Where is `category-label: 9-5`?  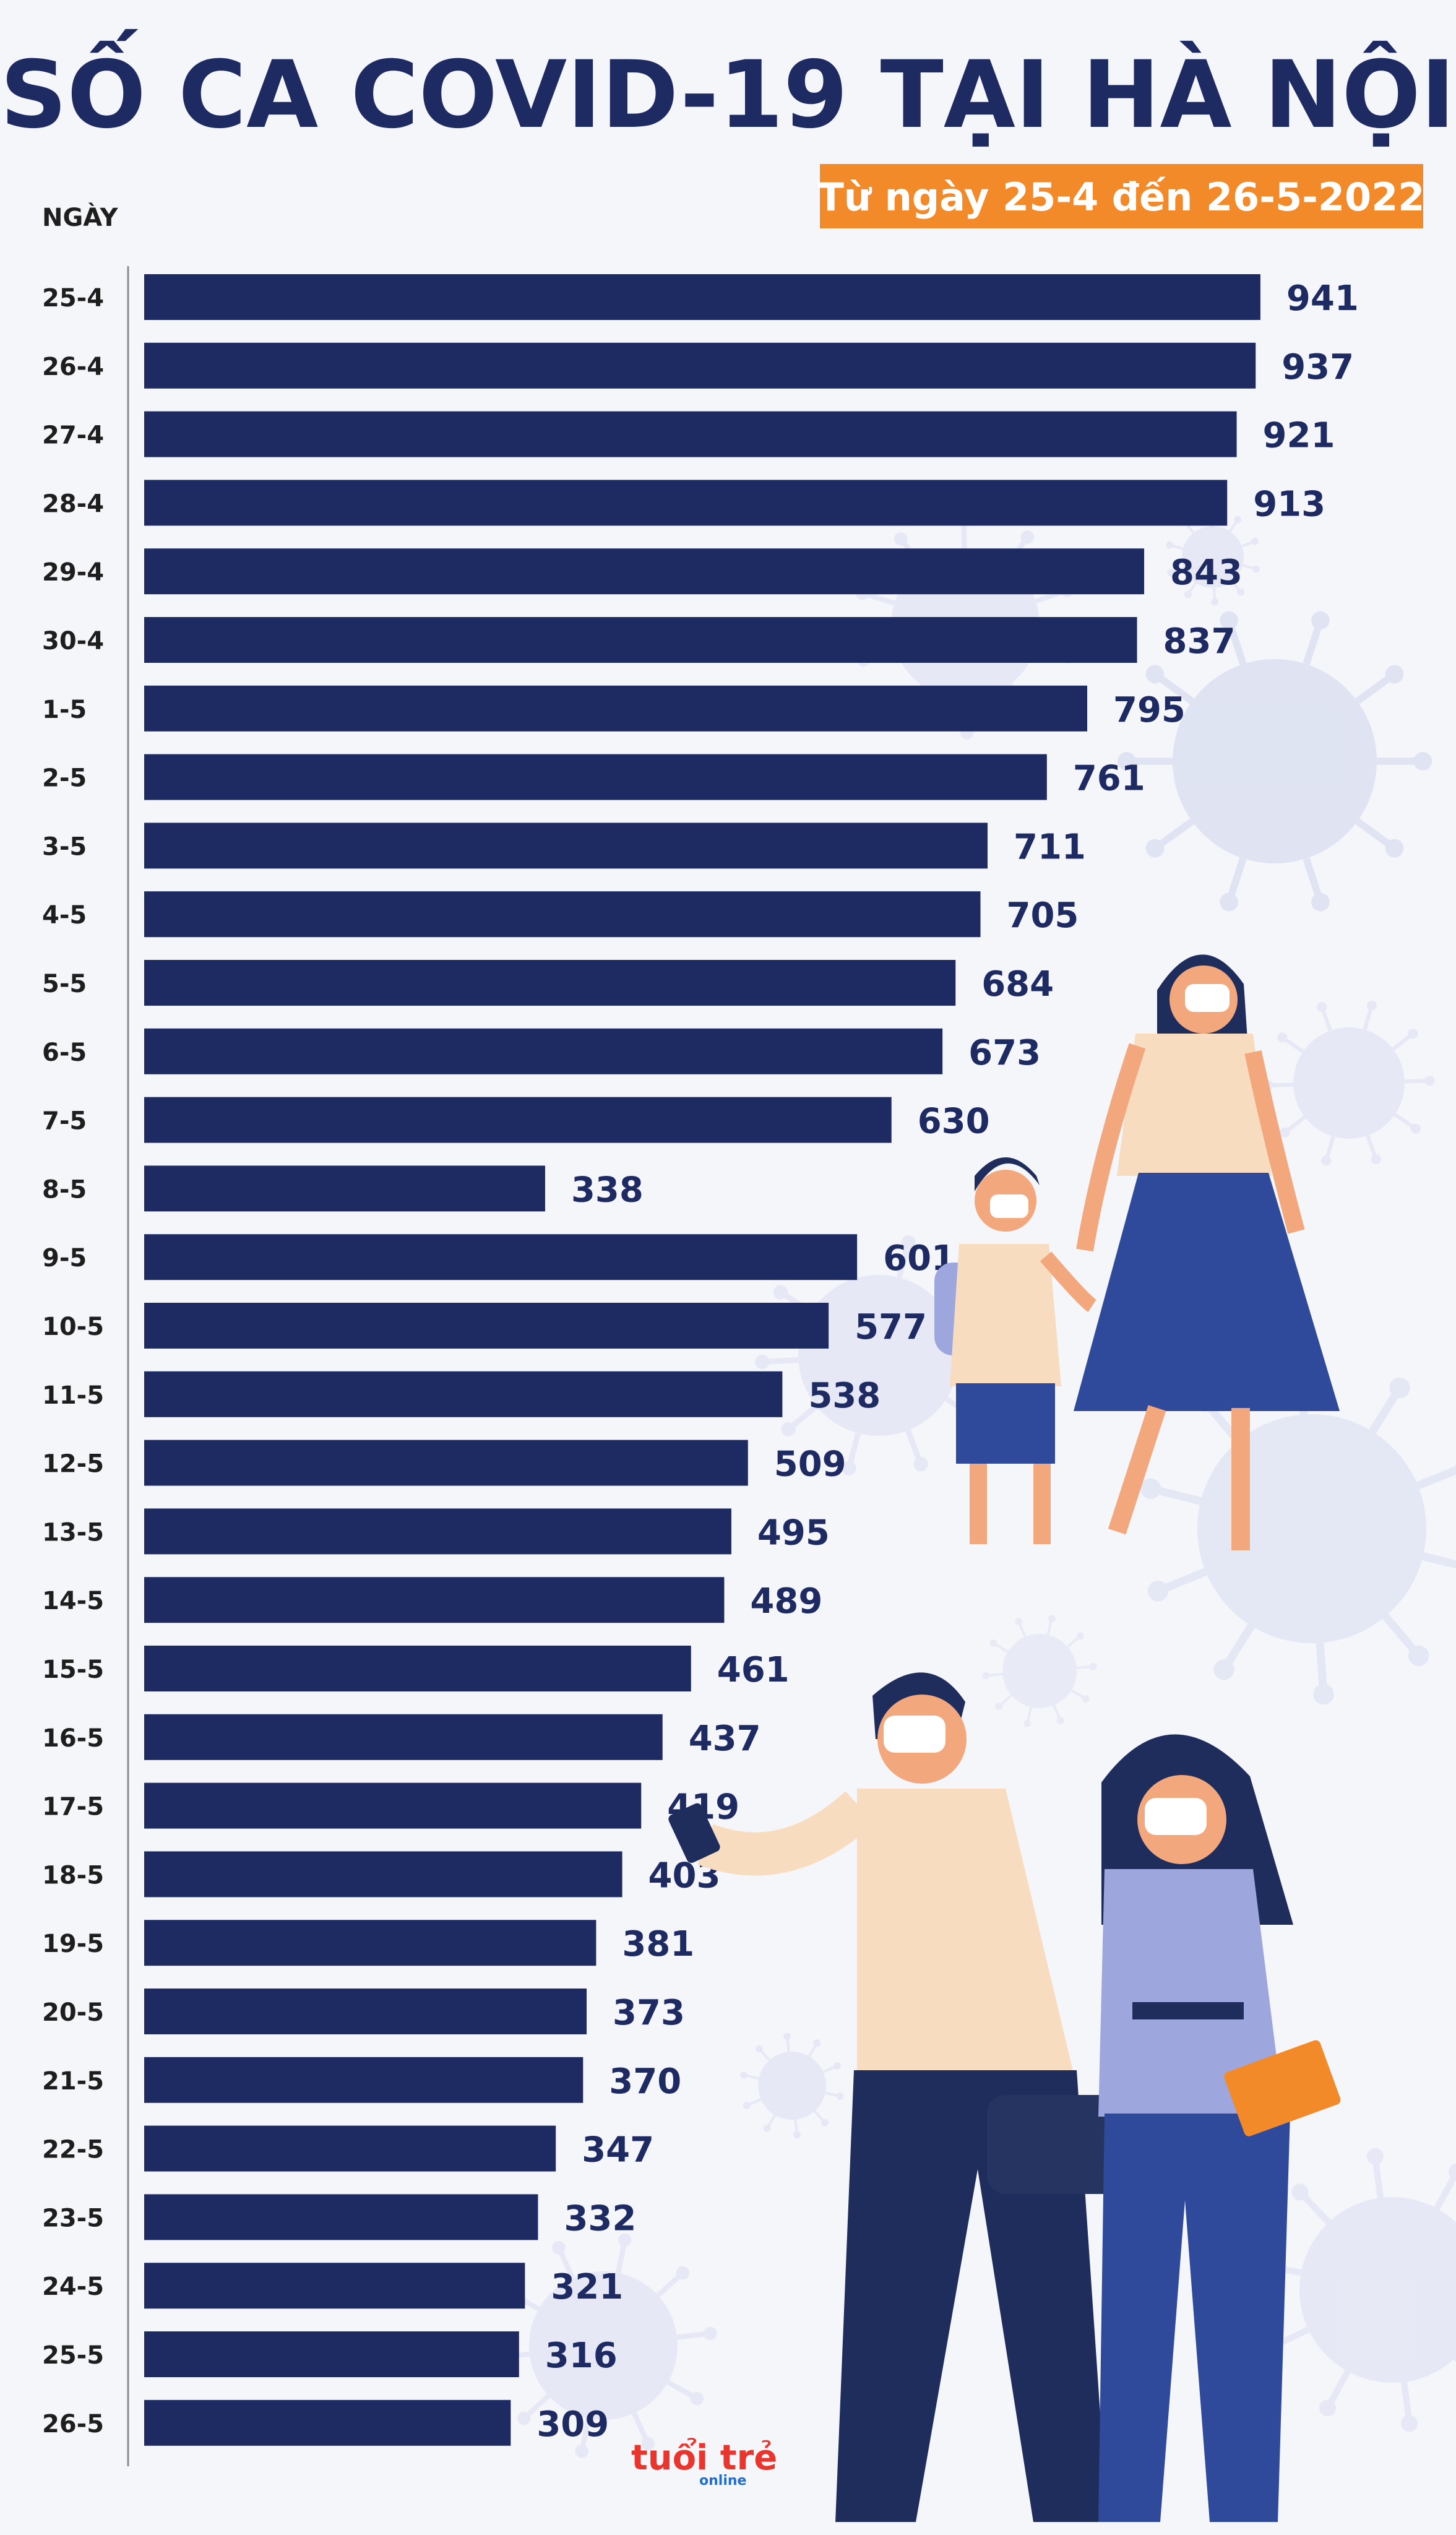 category-label: 9-5 is located at coordinates (64, 1258).